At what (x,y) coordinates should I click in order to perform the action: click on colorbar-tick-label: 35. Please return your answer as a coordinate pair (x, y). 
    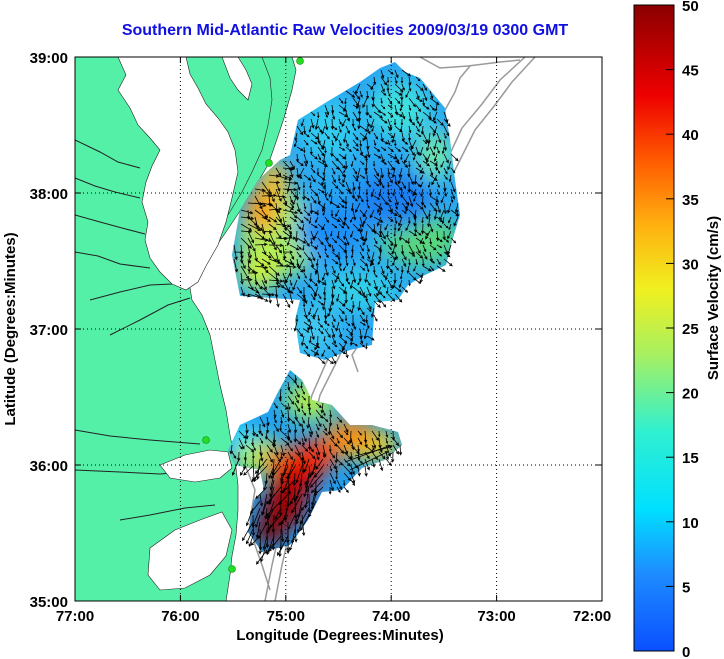
    Looking at the image, I should click on (690, 200).